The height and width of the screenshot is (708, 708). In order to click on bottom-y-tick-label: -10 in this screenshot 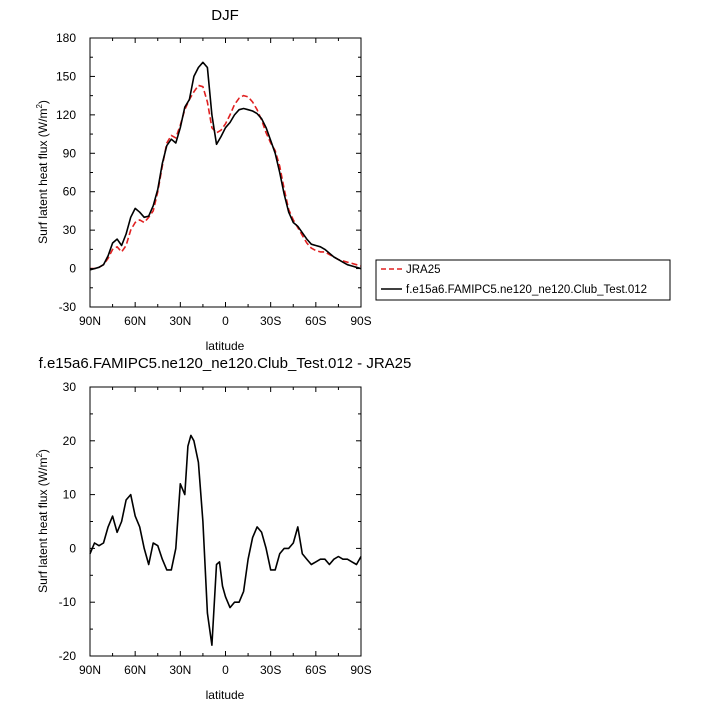, I will do `click(68, 602)`.